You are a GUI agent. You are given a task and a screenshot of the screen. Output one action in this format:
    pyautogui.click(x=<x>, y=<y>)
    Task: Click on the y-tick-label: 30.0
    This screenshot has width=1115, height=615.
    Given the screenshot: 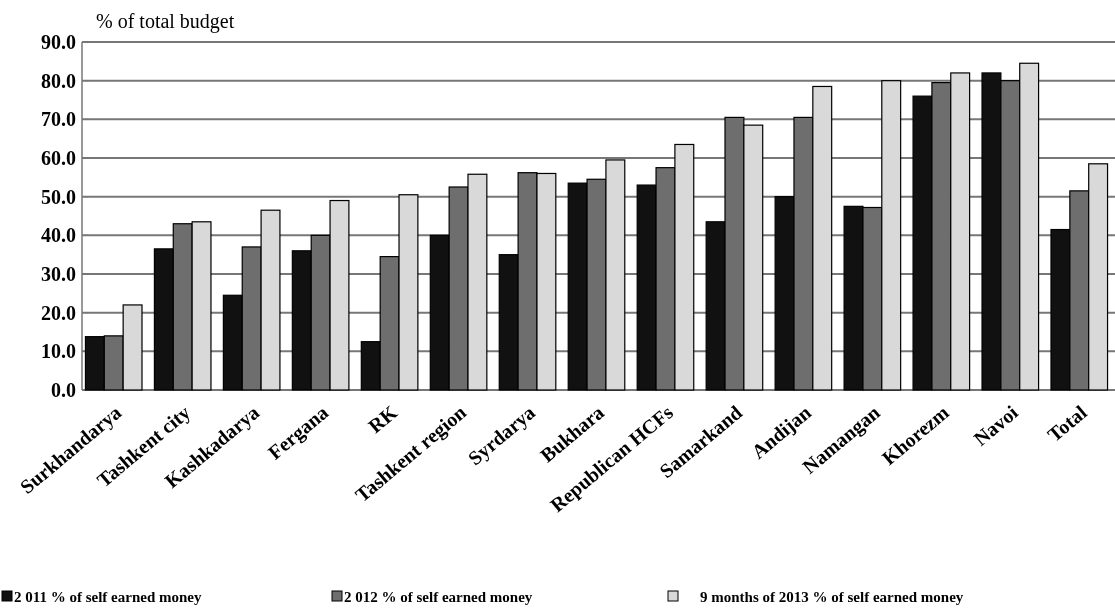 What is the action you would take?
    pyautogui.click(x=58, y=274)
    